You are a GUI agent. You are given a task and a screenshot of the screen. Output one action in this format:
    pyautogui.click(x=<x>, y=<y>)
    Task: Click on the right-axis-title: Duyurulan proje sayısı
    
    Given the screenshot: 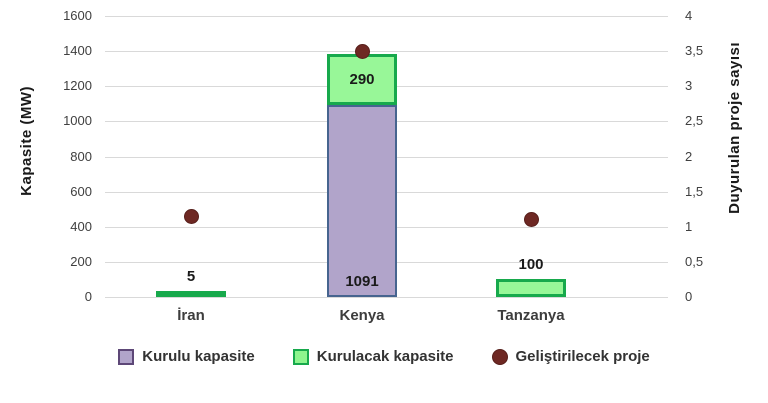 What is the action you would take?
    pyautogui.click(x=734, y=128)
    